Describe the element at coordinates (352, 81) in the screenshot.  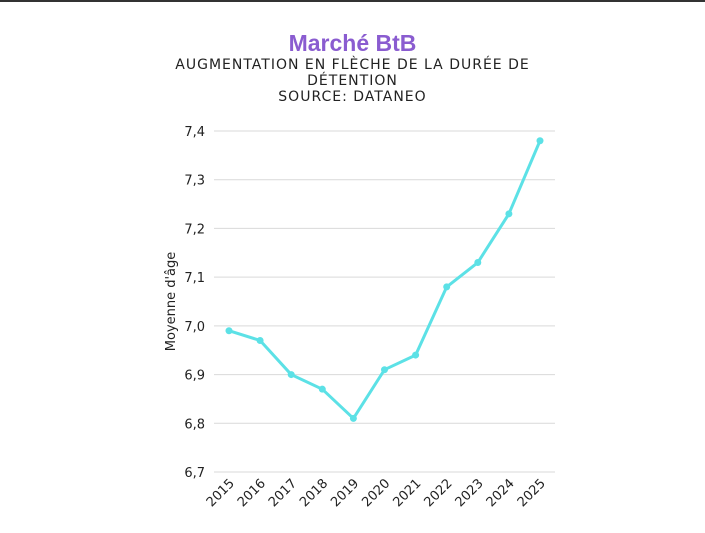
I see `chart-subtitle-line: DÉTENTION` at that location.